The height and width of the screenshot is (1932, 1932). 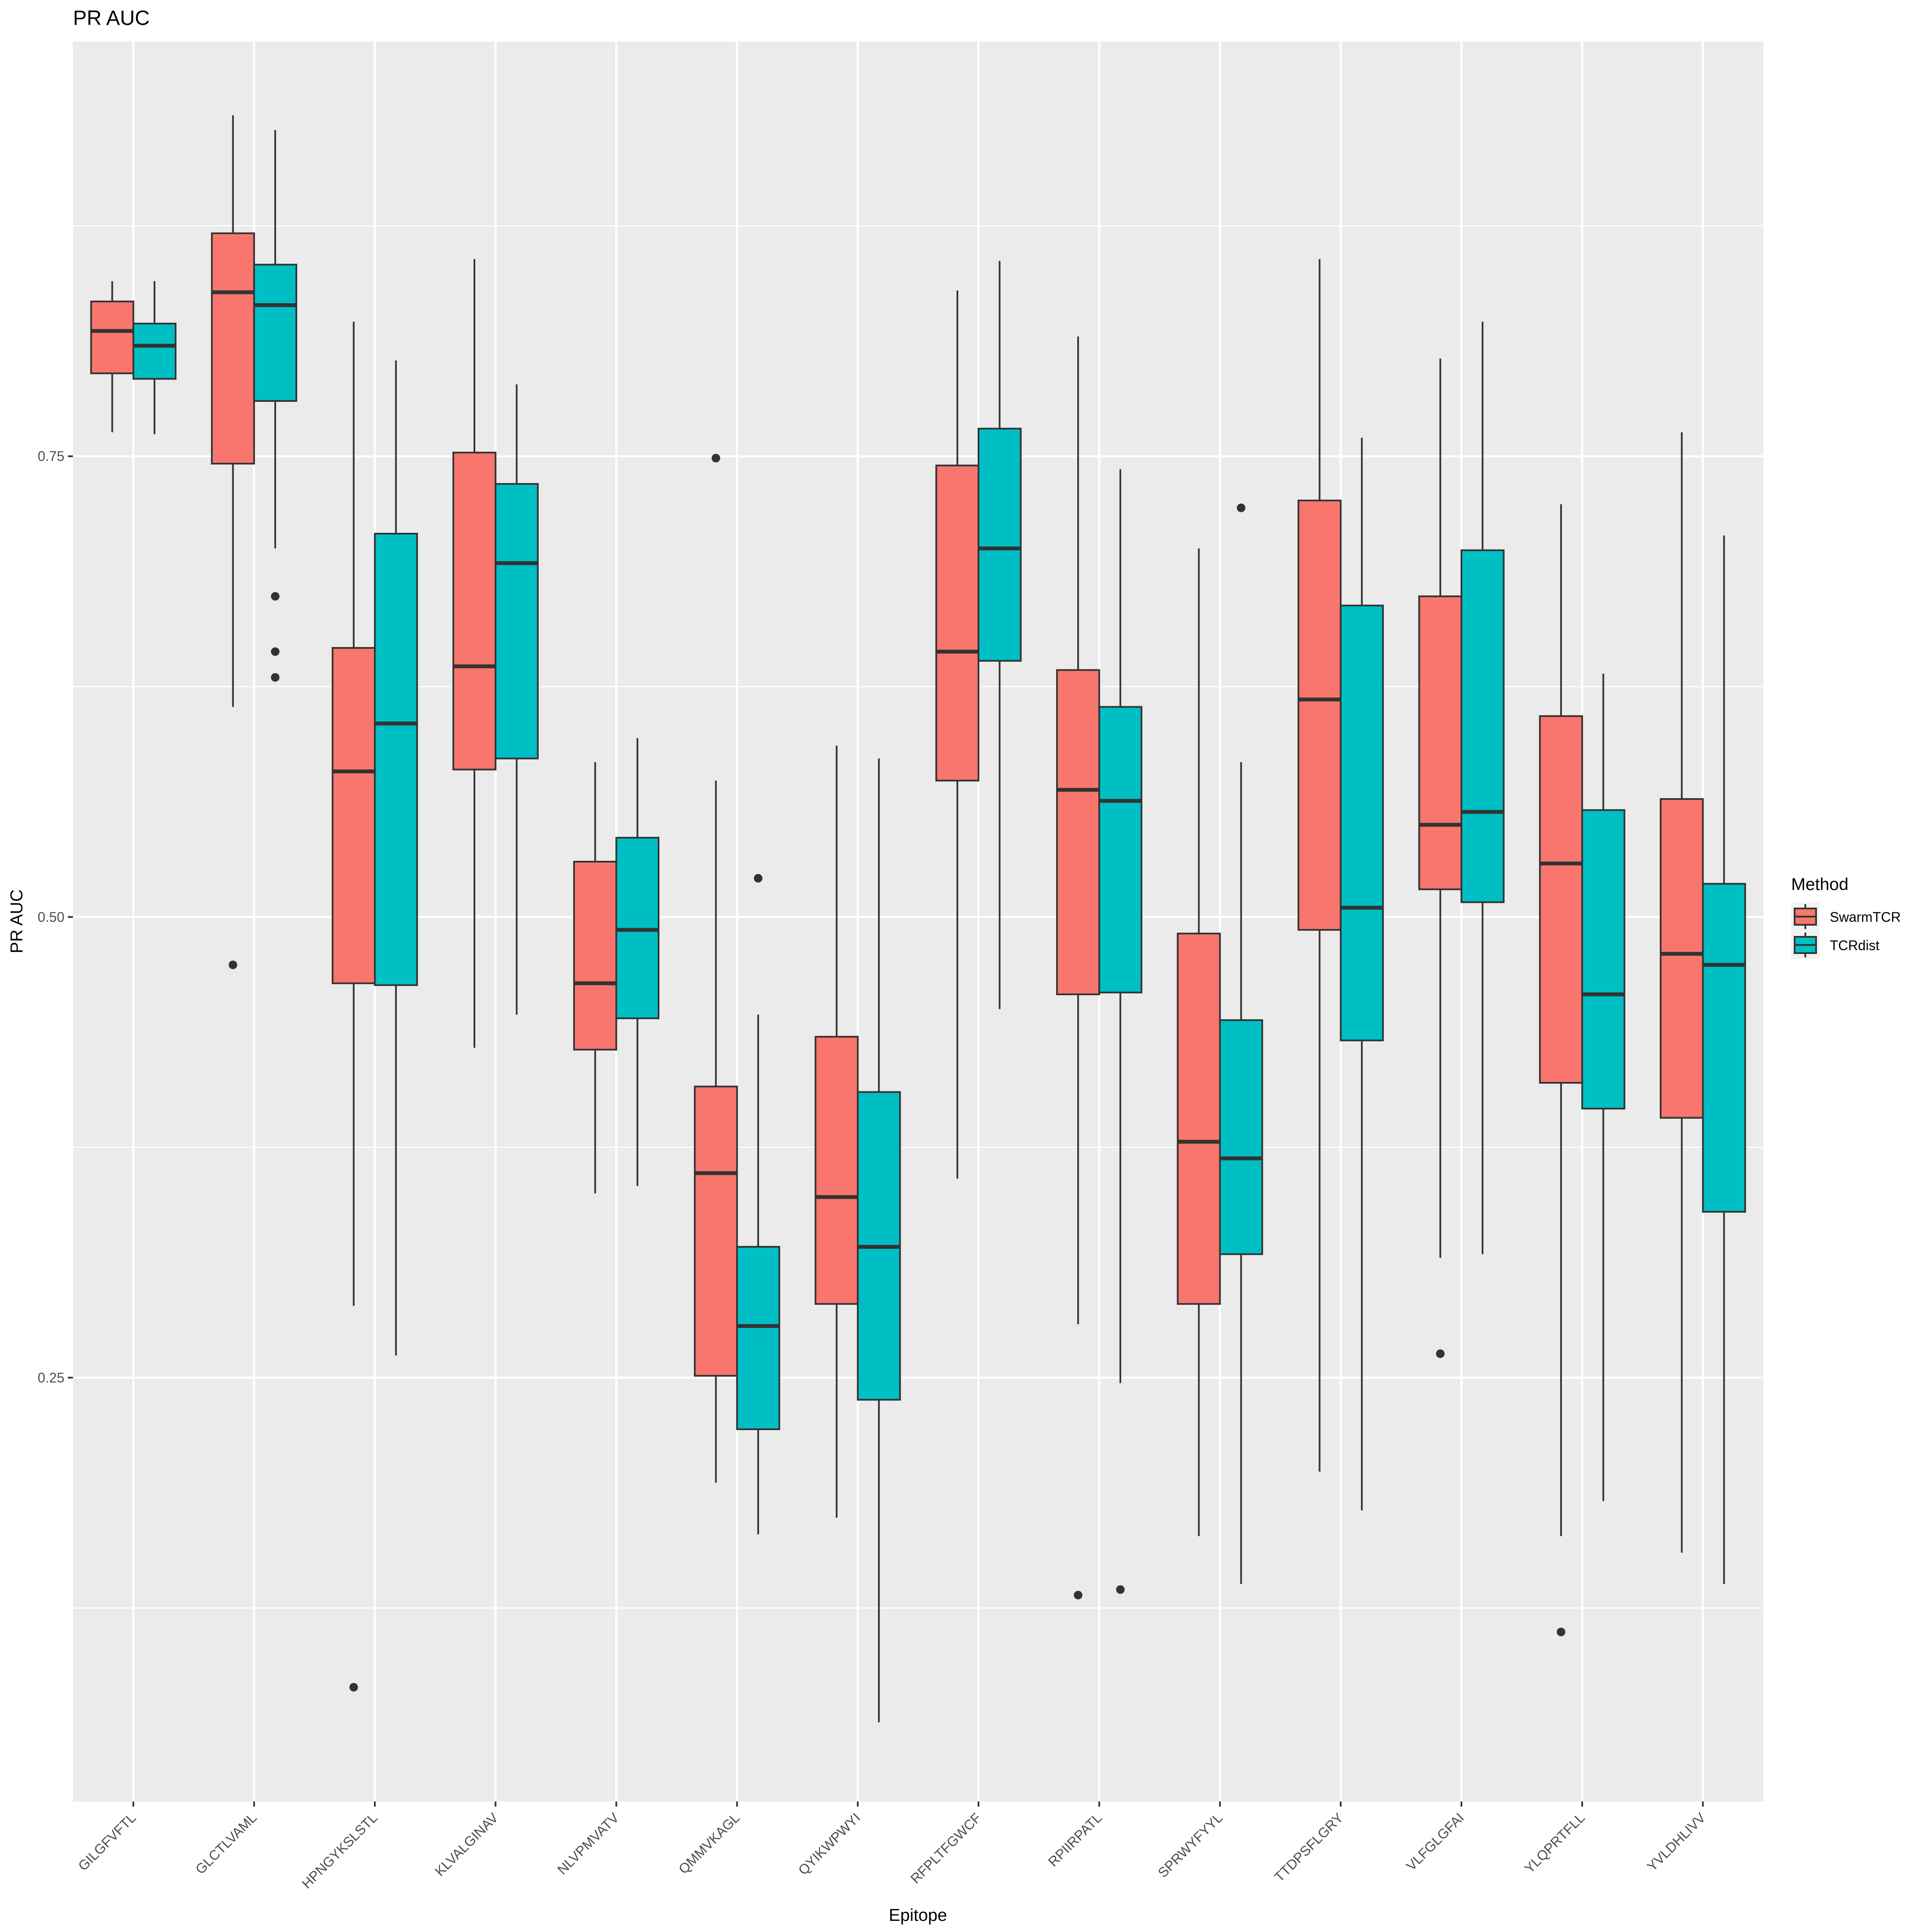 I want to click on box-TCRdist-QYIKWPWYI, so click(x=879, y=1240).